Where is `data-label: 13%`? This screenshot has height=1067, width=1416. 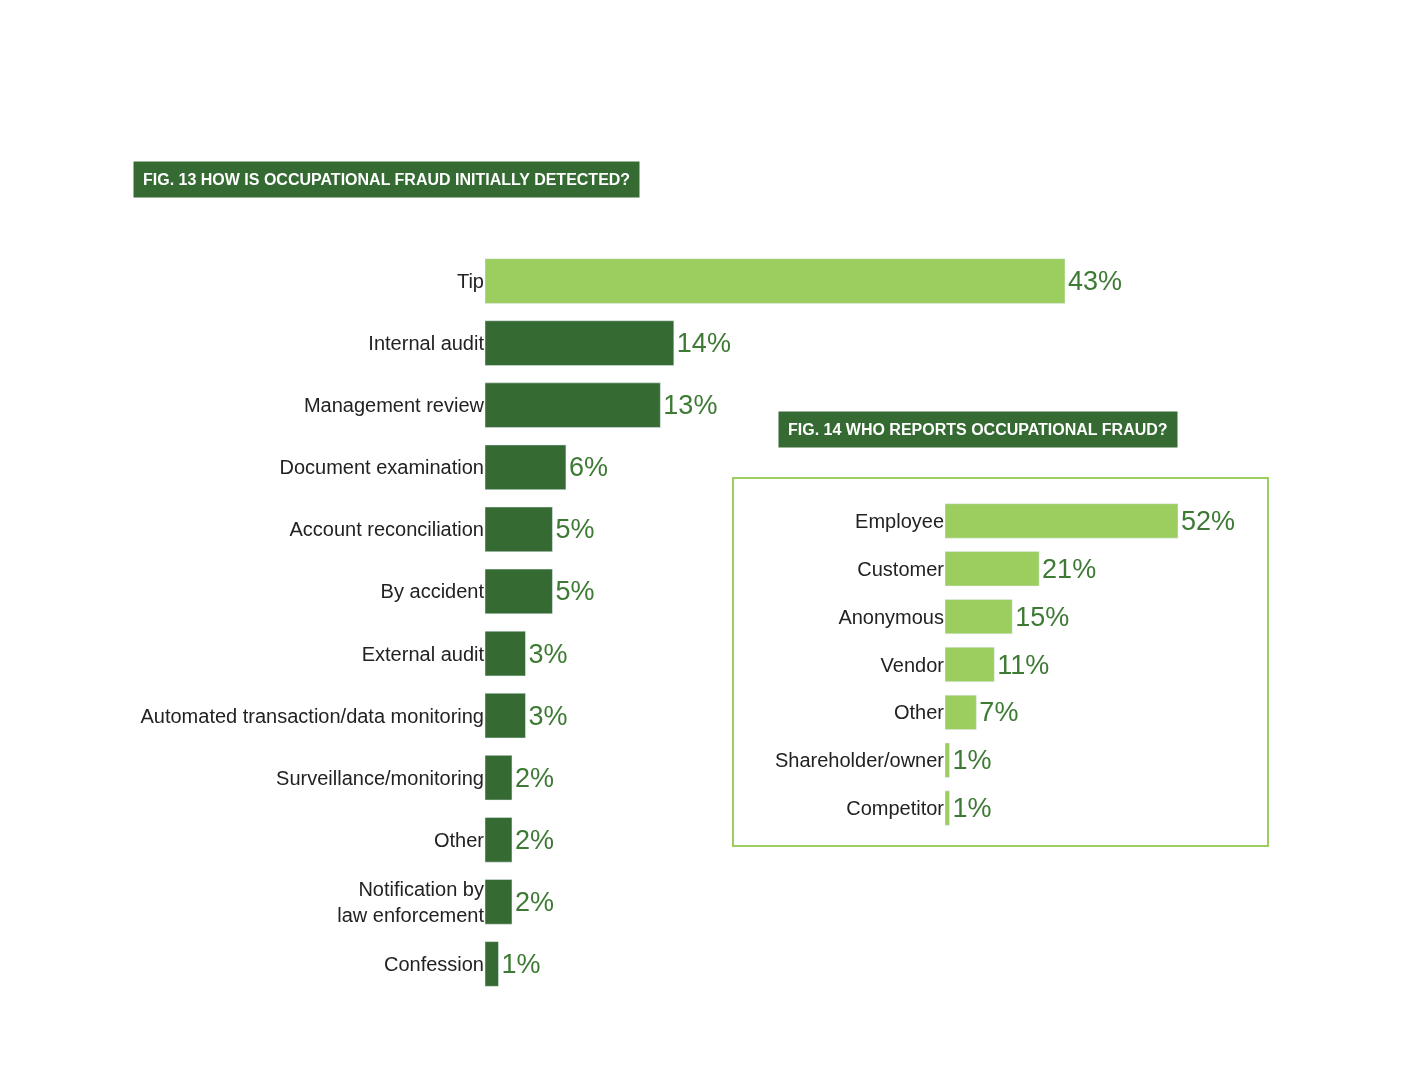
data-label: 13% is located at coordinates (690, 405).